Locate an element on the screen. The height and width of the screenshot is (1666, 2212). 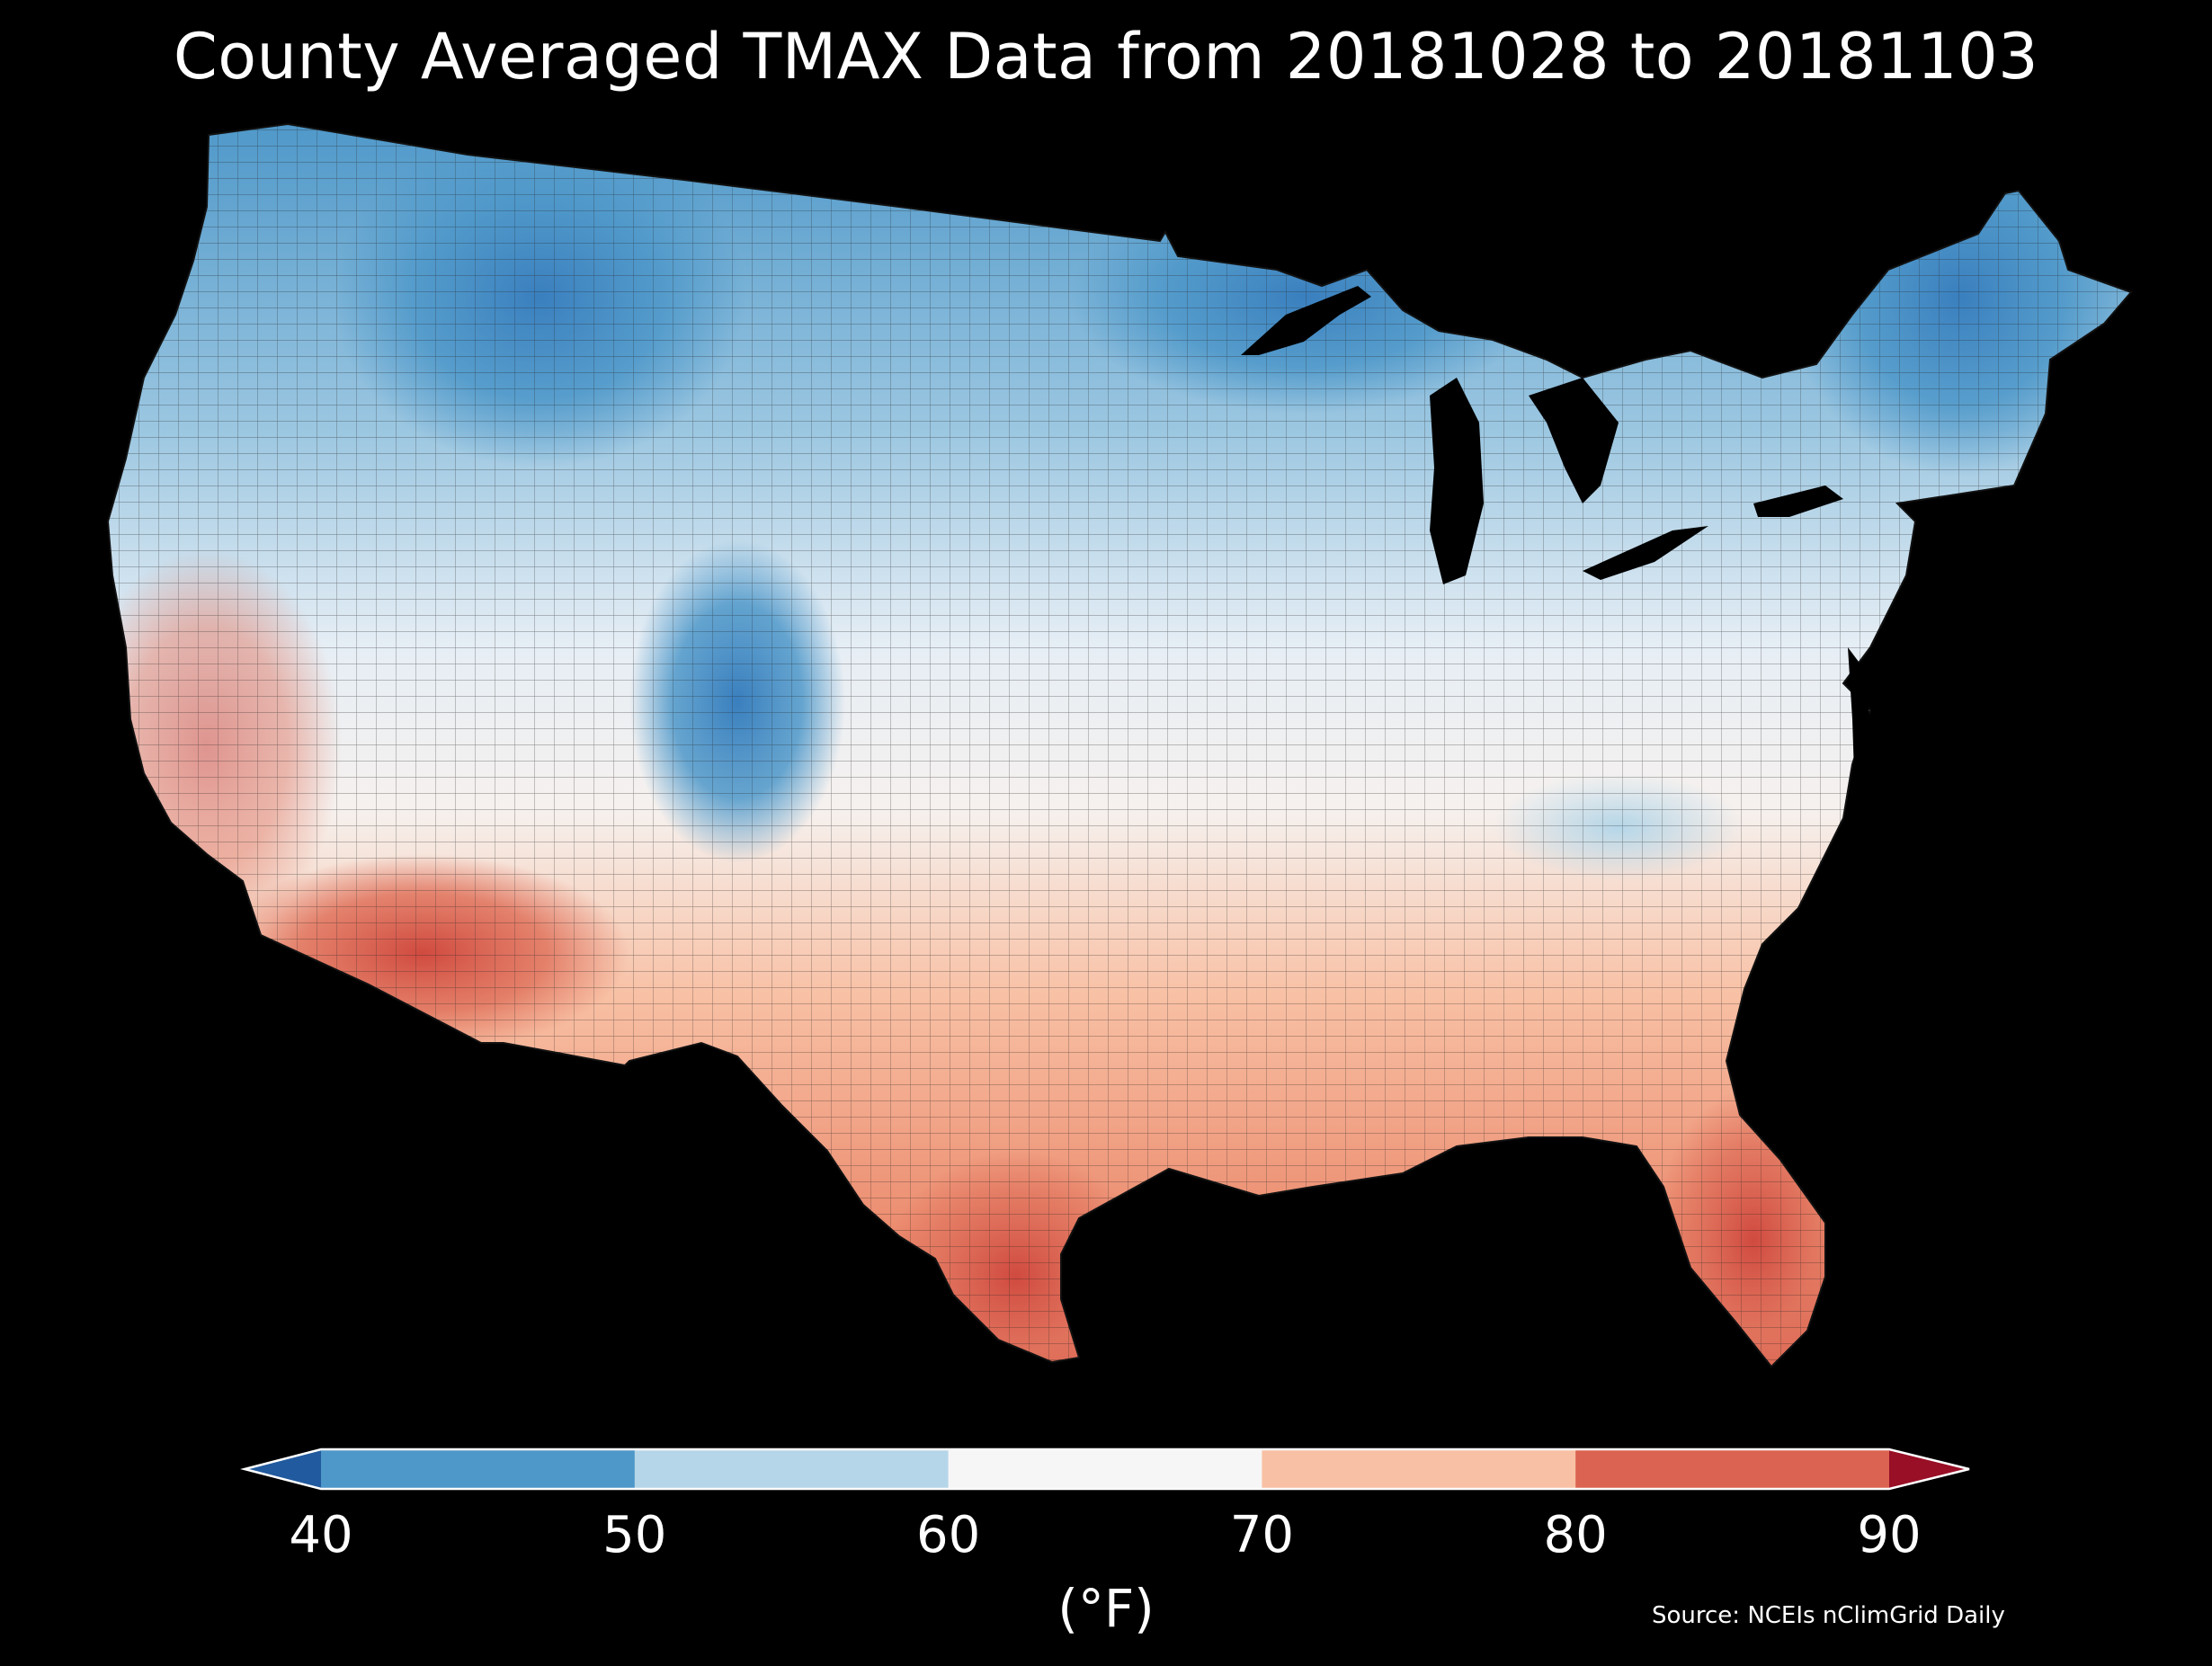
colorbar-unit-label: (°F) is located at coordinates (1106, 1609).